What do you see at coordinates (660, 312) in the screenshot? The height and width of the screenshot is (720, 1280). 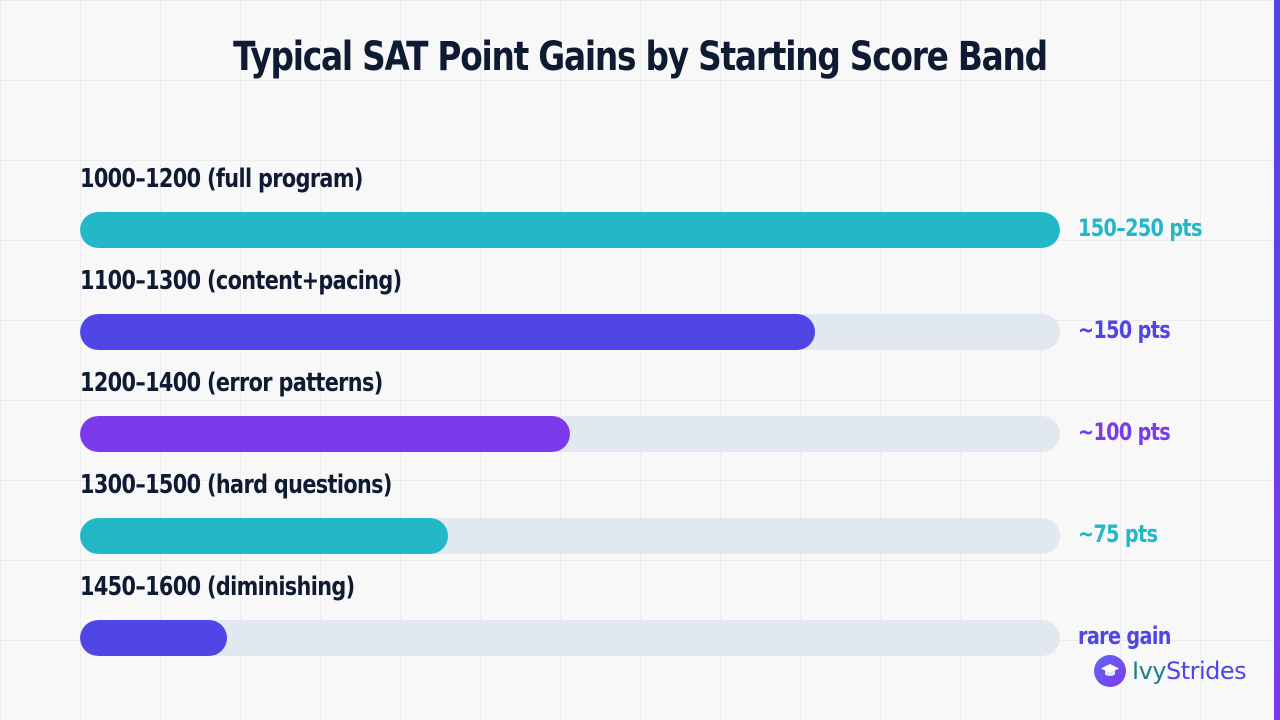 I see `bar-row: 1100–1300 (content+pacing) ~150 pts` at bounding box center [660, 312].